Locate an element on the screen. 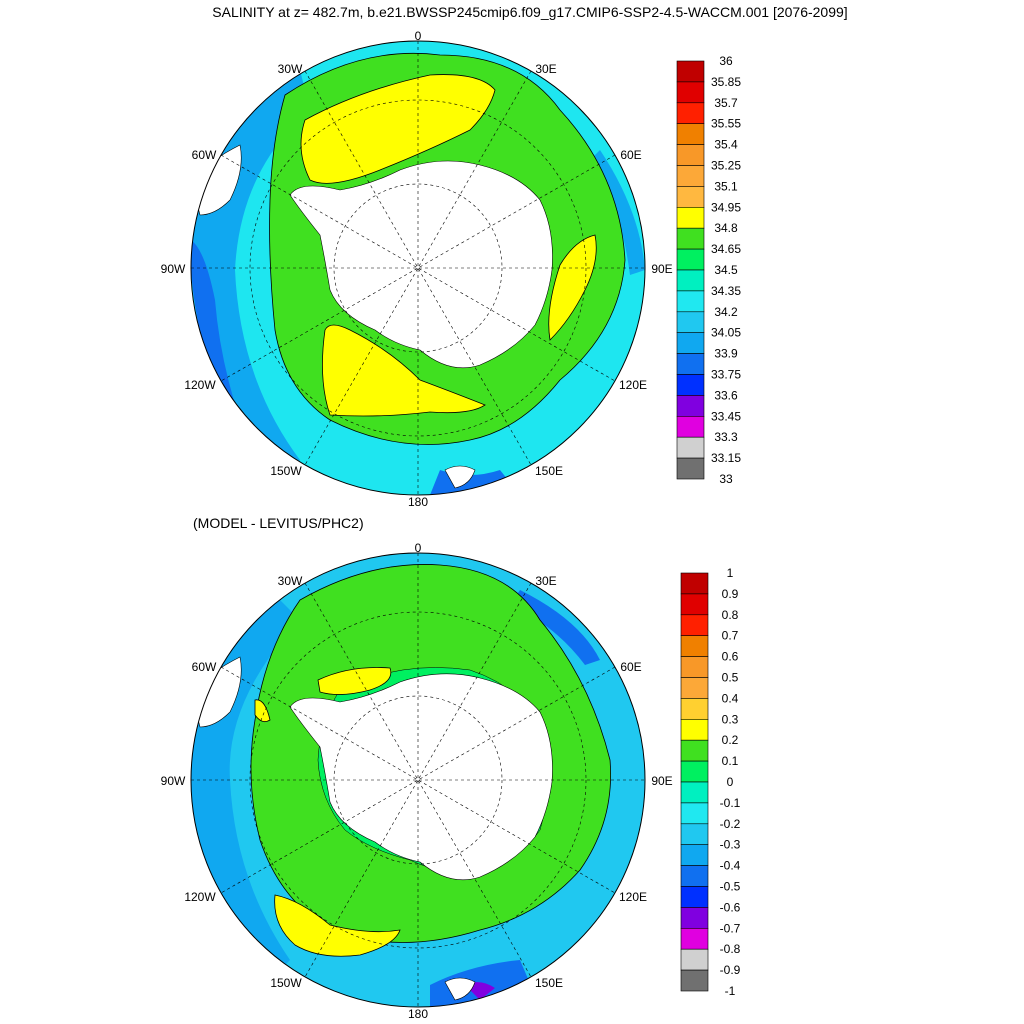 The height and width of the screenshot is (1024, 1024). colorbar-tick-label: 35.1 is located at coordinates (726, 186).